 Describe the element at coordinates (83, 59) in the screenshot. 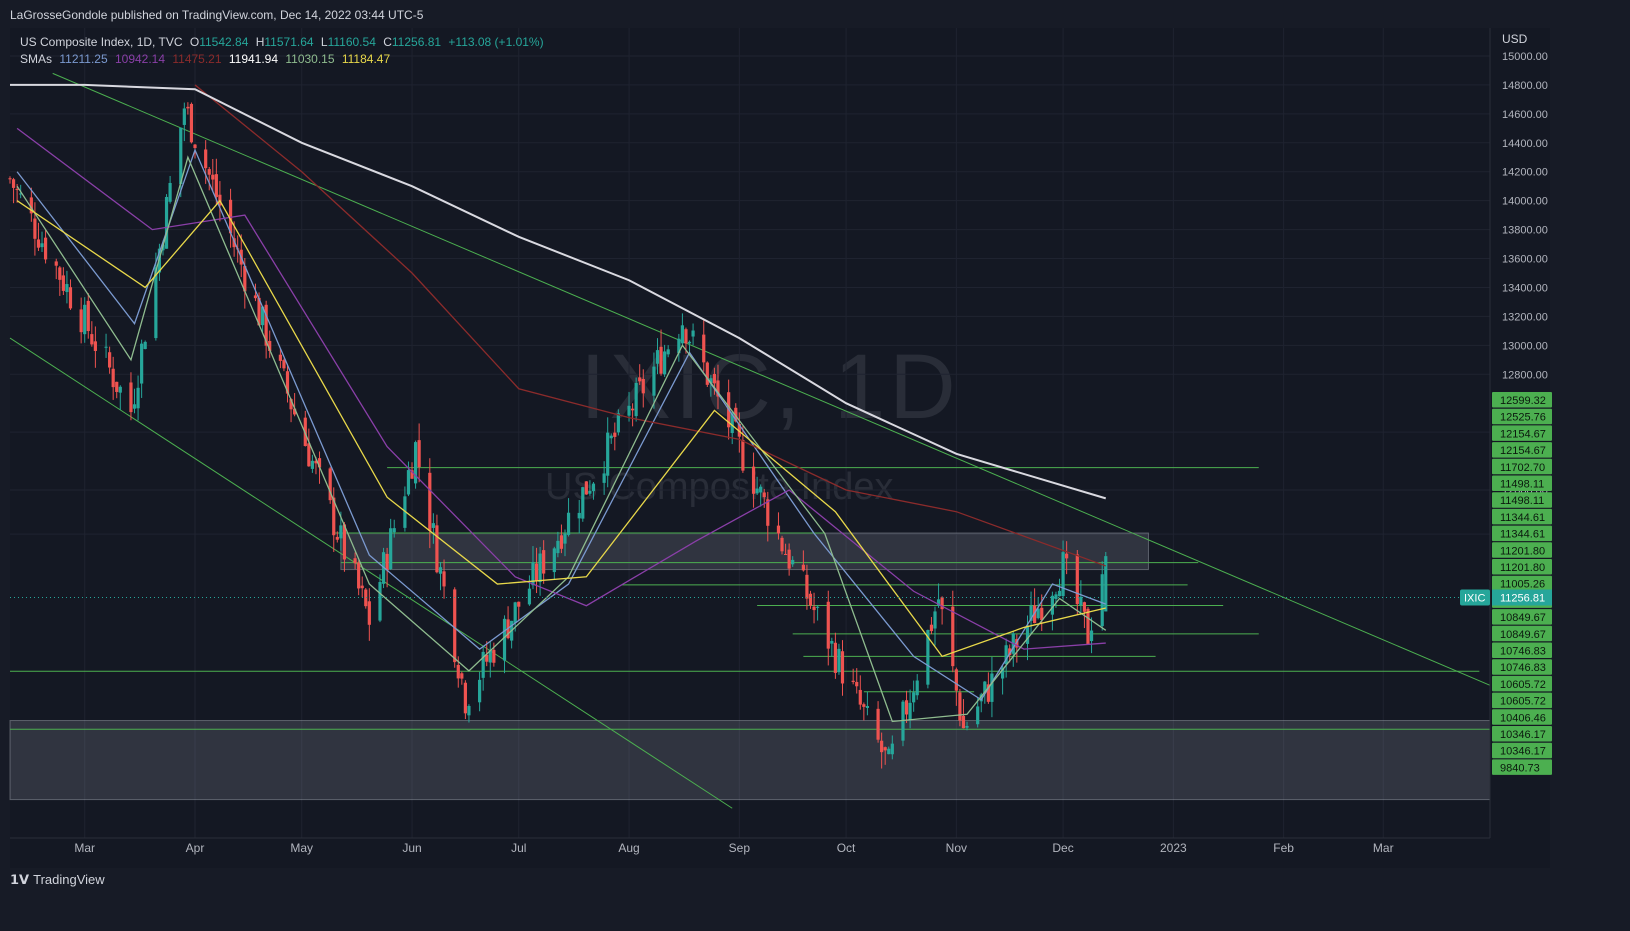

I see `legend-sma-value: 11211.25` at that location.